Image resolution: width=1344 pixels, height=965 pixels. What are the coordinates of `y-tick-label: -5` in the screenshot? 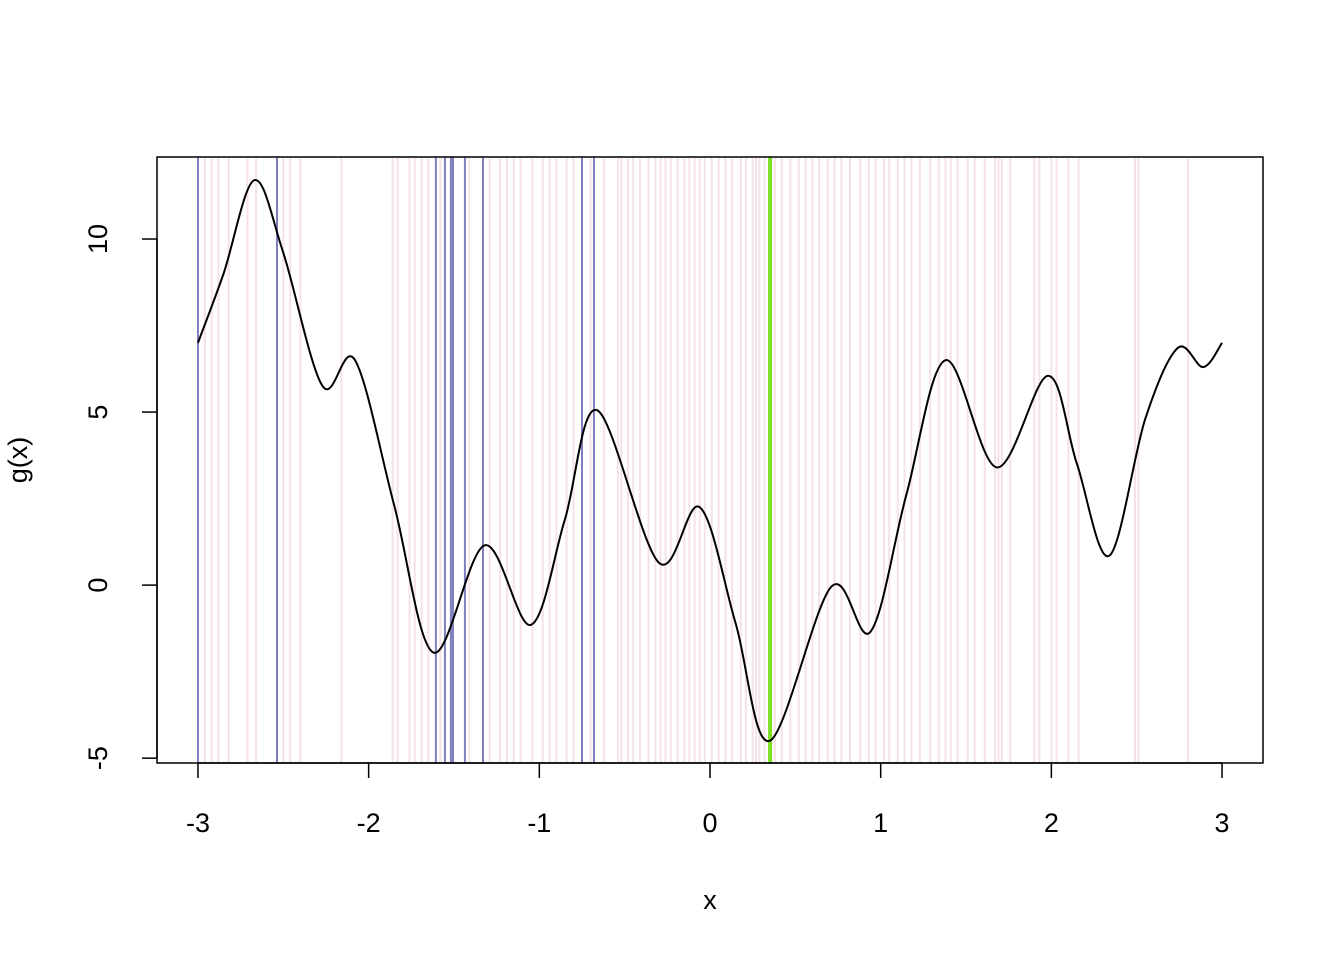 It's located at (98, 758).